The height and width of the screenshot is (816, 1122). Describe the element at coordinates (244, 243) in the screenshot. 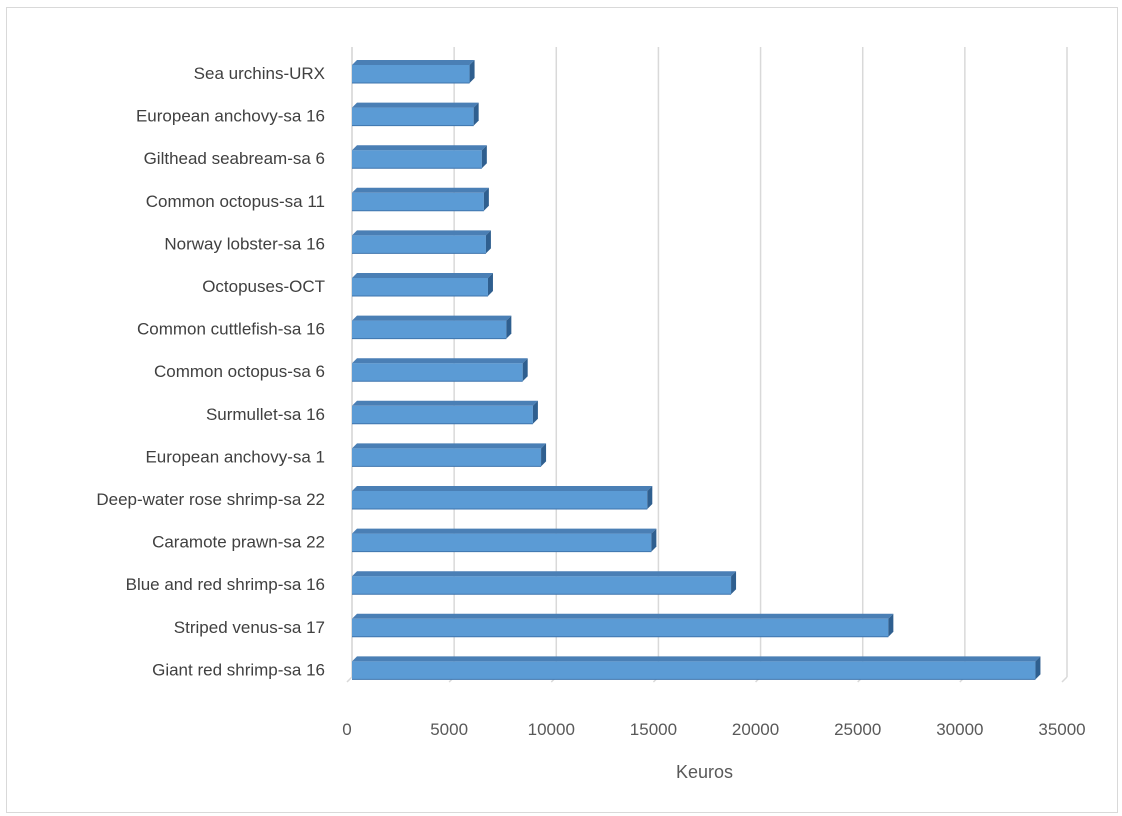

I see `category-label: Norway lobster-sa 16` at that location.